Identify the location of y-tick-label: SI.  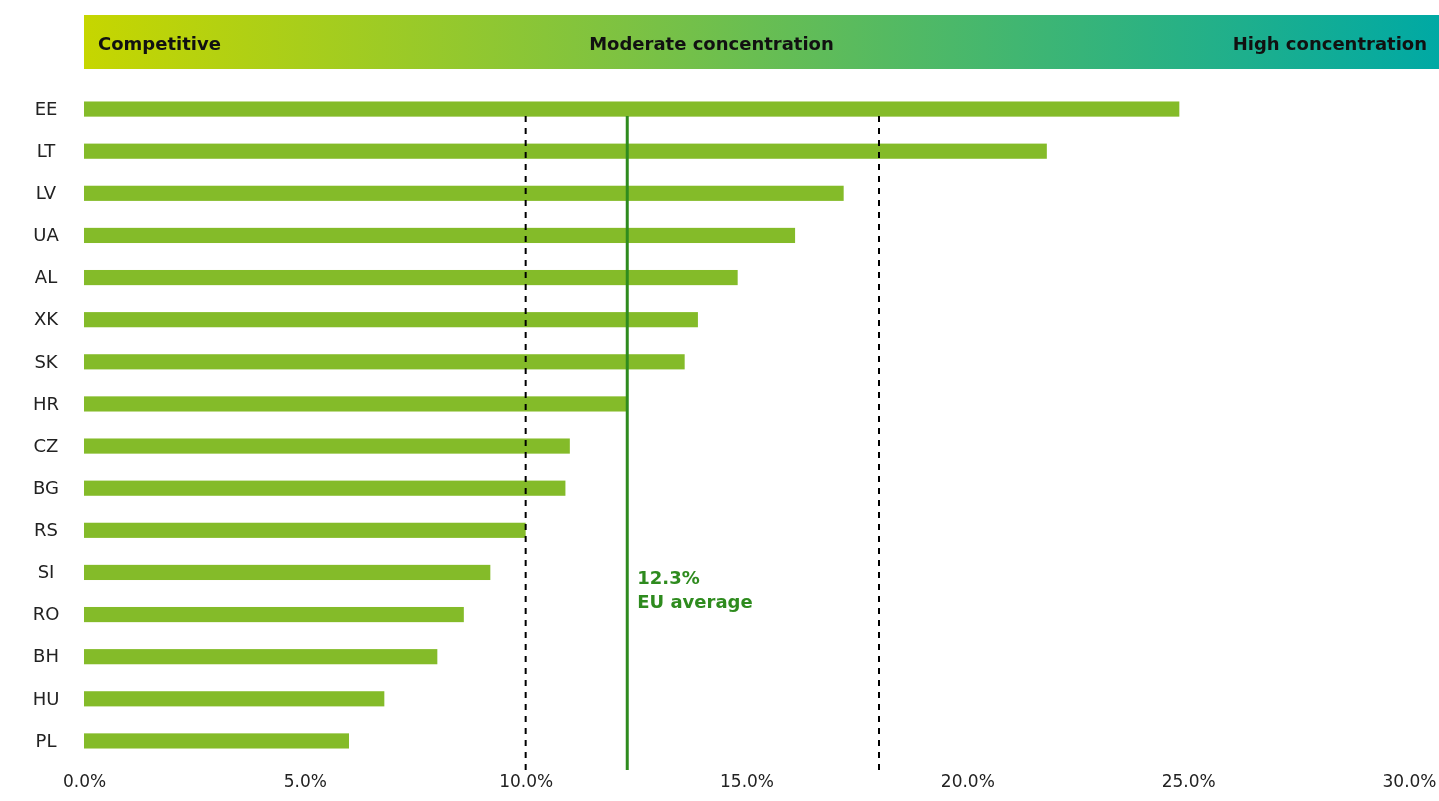
(46, 572).